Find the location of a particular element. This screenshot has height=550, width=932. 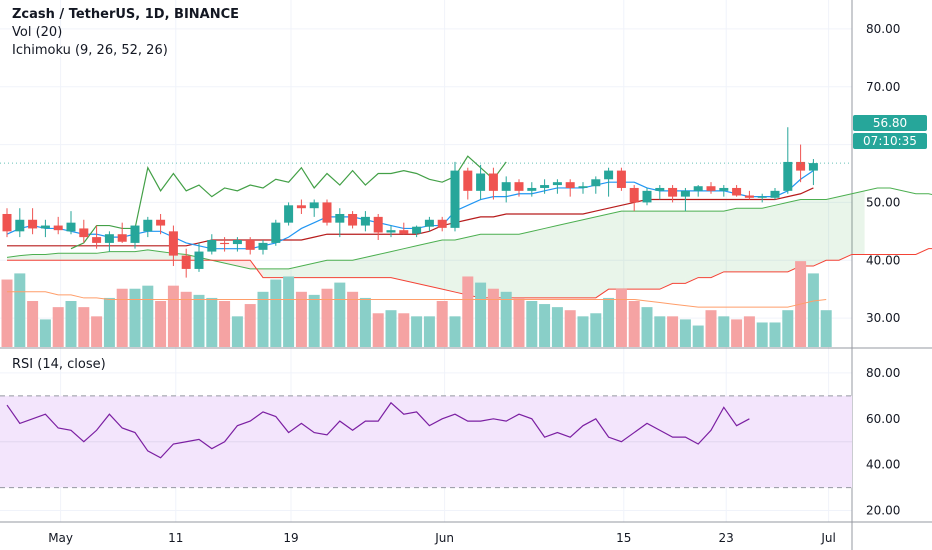

symbol-title: Zcash / TetherUS, 1D, BINANCE is located at coordinates (126, 14).